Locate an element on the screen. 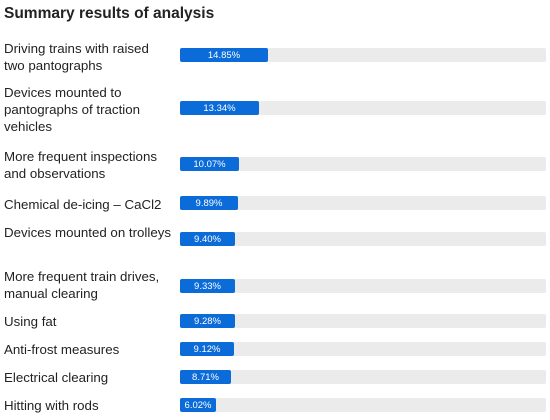 Image resolution: width=550 pixels, height=420 pixels. category-label: Electrical clearing is located at coordinates (56, 377).